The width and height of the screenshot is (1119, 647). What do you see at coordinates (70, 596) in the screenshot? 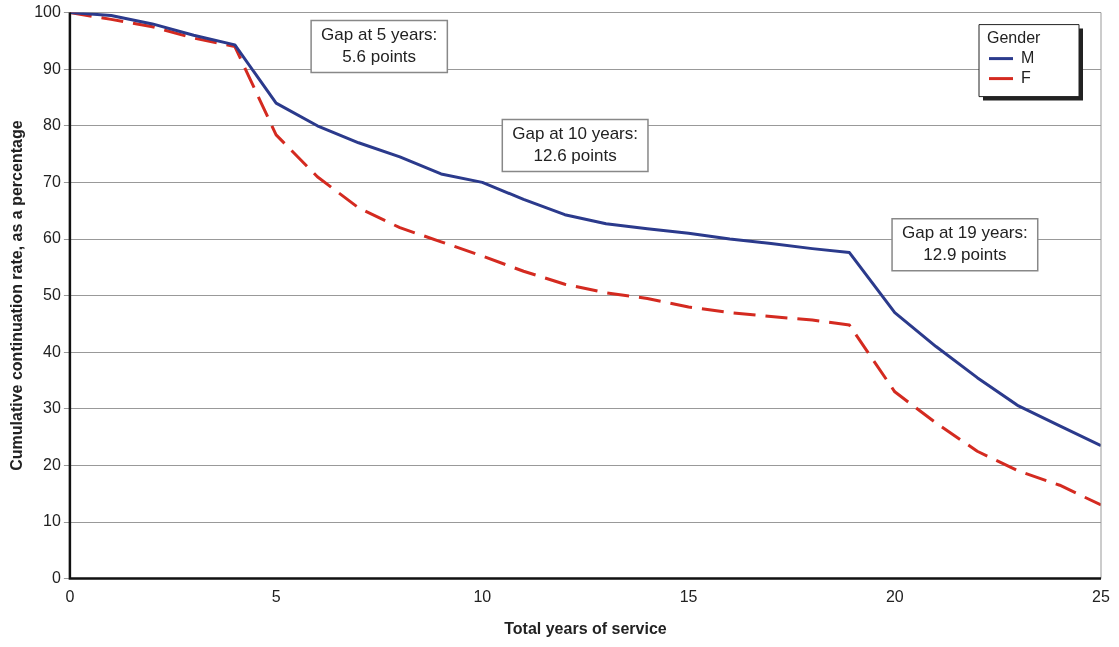
I see `x-tick-label: 0` at bounding box center [70, 596].